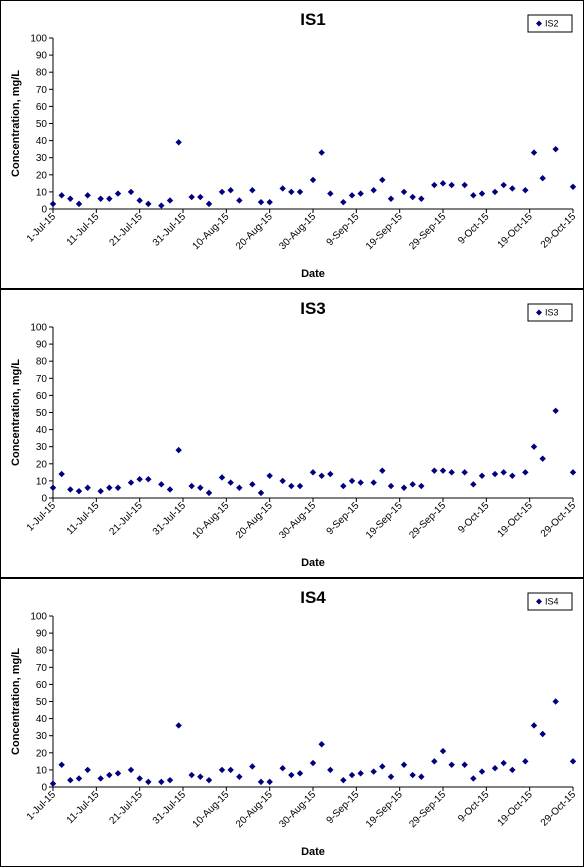  What do you see at coordinates (42, 73) in the screenshot?
I see `y-tick-label: 80` at bounding box center [42, 73].